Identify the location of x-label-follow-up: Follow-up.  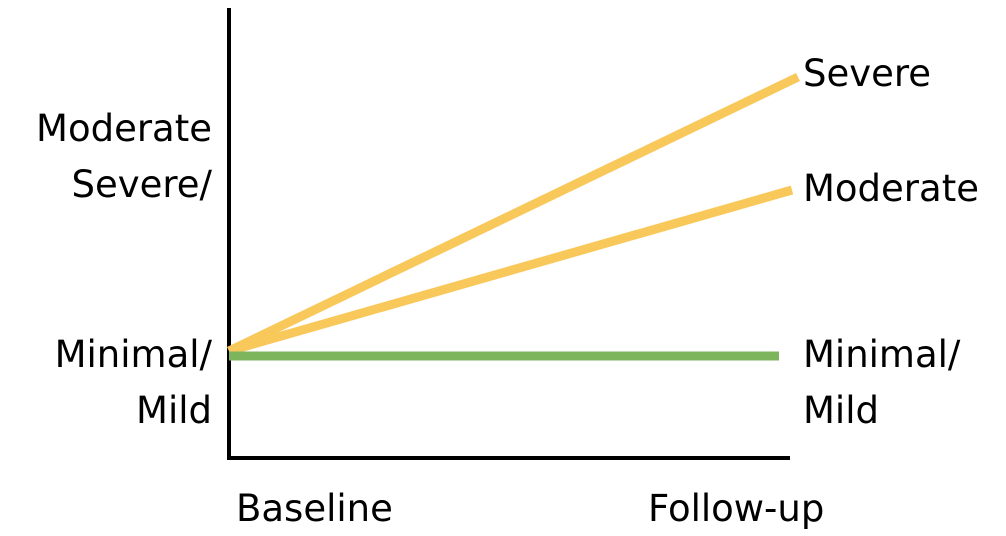
(736, 508).